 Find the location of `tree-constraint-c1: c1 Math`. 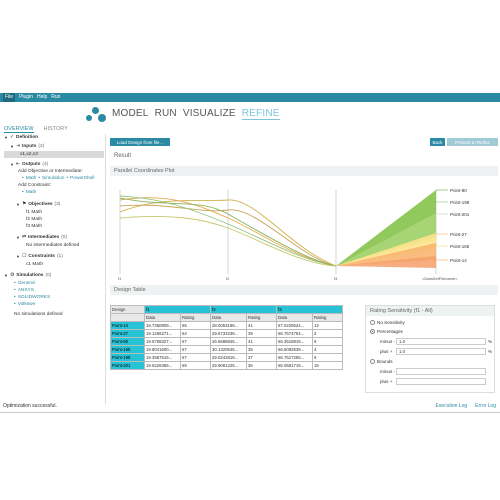

tree-constraint-c1: c1 Math is located at coordinates (35, 264).